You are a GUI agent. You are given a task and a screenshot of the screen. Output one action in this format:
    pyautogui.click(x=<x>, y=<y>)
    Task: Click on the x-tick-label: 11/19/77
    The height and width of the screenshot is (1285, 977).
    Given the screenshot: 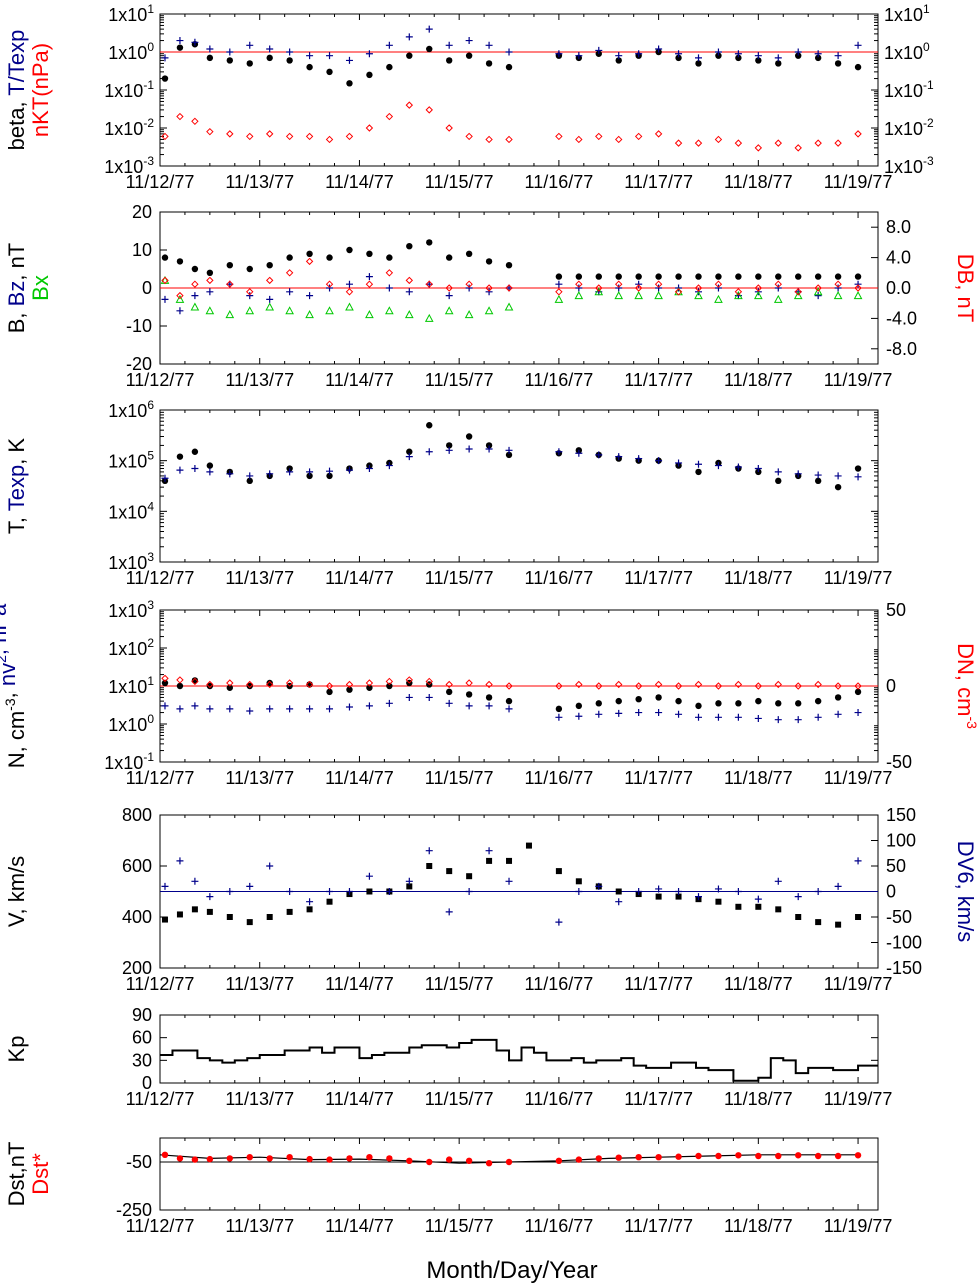 What is the action you would take?
    pyautogui.click(x=858, y=578)
    